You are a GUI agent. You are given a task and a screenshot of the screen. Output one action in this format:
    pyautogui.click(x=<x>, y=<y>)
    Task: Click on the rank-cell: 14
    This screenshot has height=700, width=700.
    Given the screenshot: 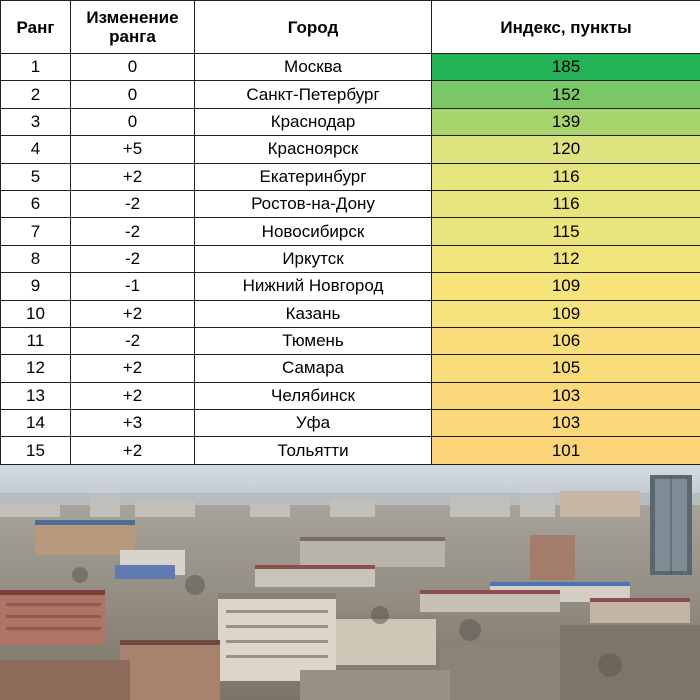 What is the action you would take?
    pyautogui.click(x=35, y=423)
    